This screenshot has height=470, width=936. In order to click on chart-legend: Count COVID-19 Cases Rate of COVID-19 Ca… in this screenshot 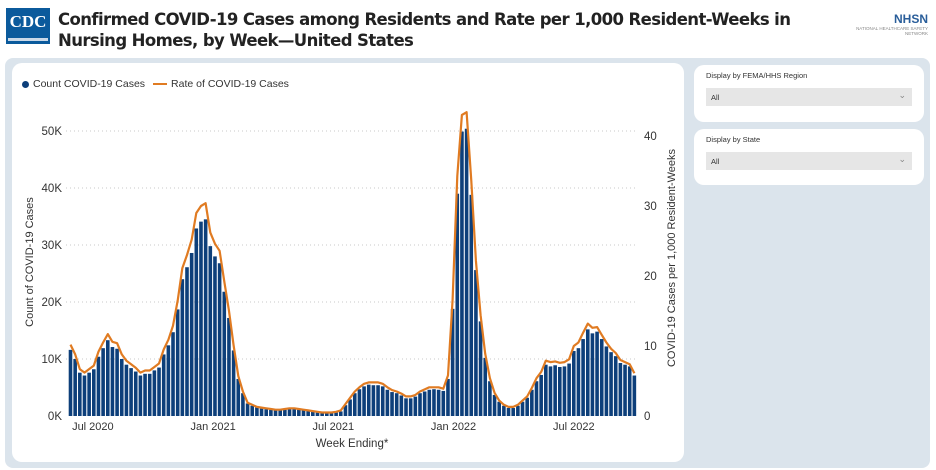, I will do `click(155, 84)`.